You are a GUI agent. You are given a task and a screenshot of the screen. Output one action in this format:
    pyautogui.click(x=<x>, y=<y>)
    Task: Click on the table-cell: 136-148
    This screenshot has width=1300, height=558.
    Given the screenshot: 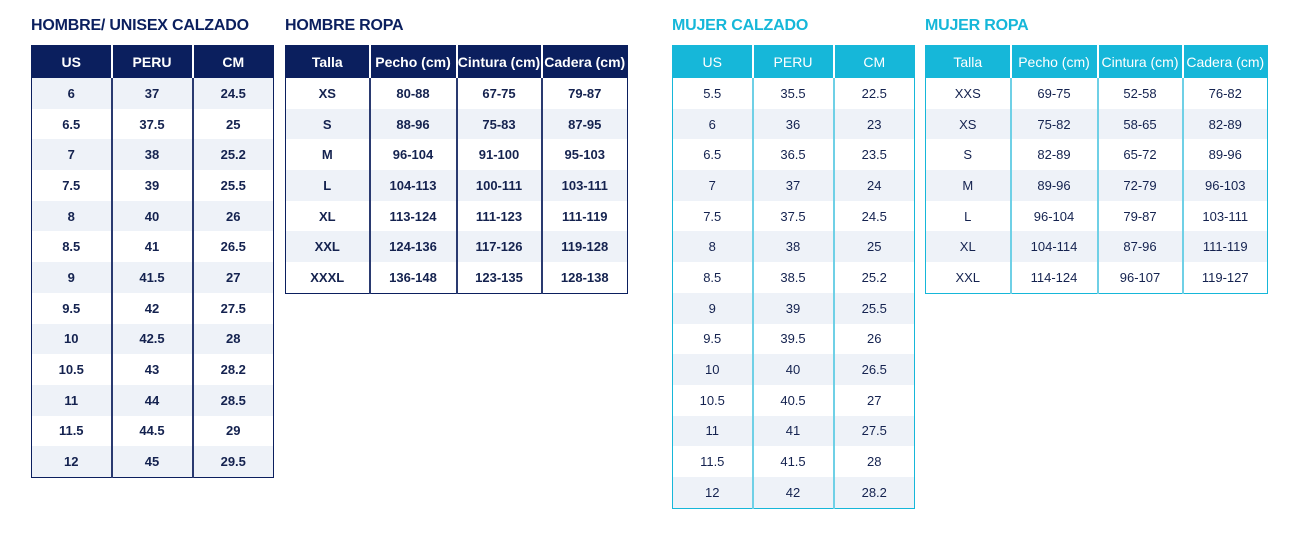 What is the action you would take?
    pyautogui.click(x=412, y=278)
    